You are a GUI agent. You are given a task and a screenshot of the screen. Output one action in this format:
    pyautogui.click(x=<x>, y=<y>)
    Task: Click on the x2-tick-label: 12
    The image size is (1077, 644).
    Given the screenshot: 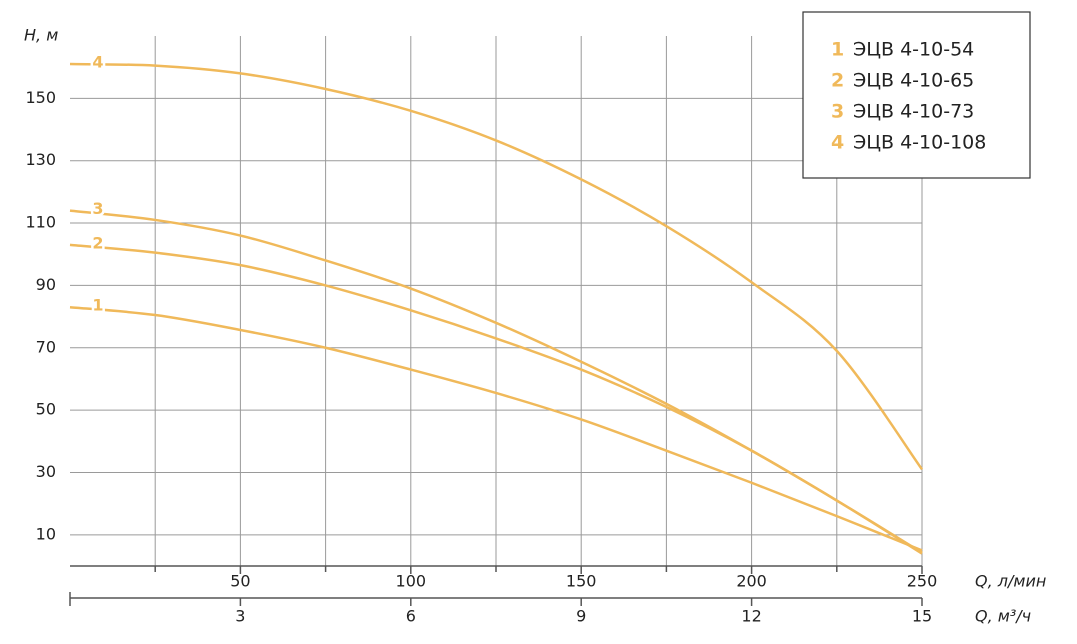 What is the action you would take?
    pyautogui.click(x=751, y=616)
    